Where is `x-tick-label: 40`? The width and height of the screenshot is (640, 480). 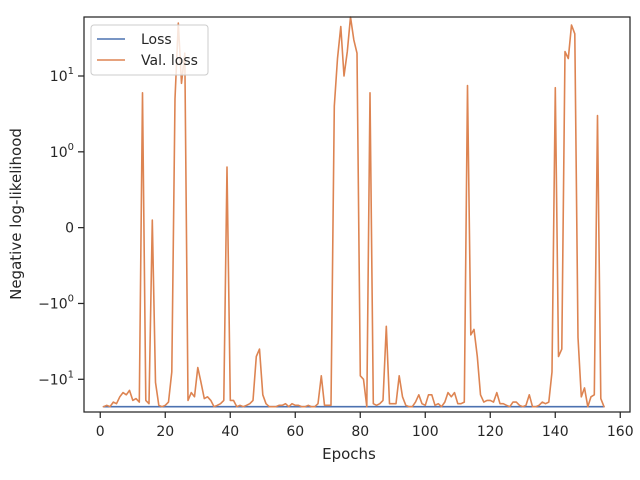
x-tick-label: 40 is located at coordinates (230, 432).